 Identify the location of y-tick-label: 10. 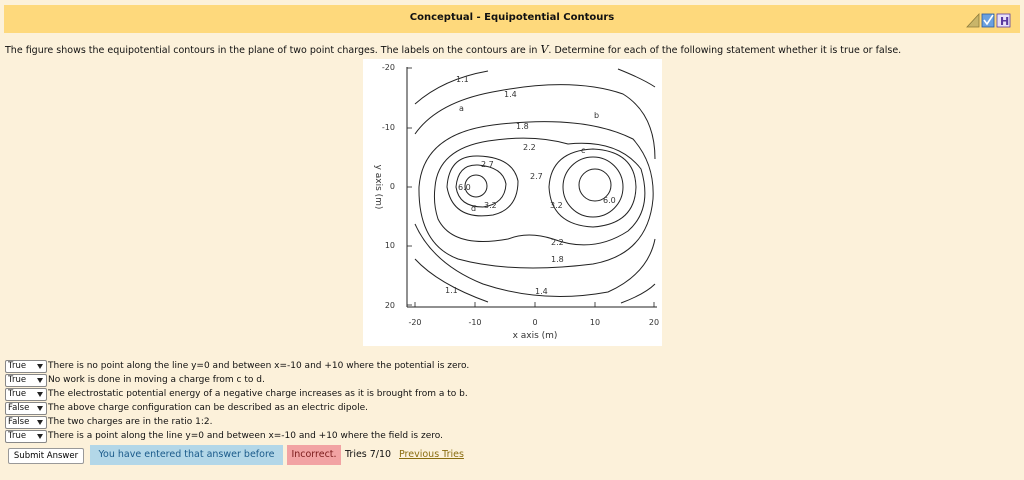
(390, 245).